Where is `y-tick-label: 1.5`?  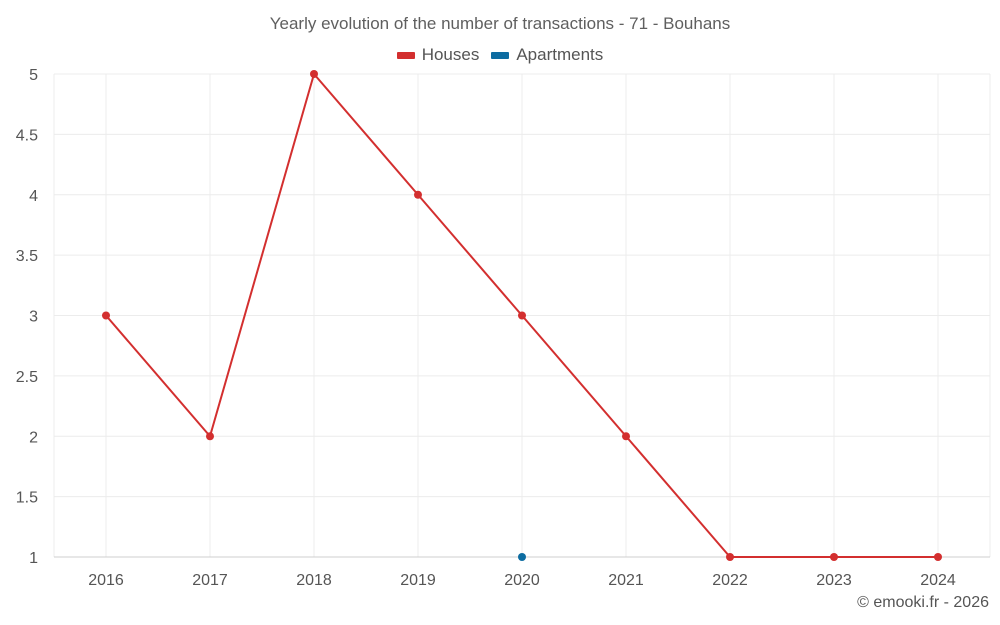
y-tick-label: 1.5 is located at coordinates (27, 498).